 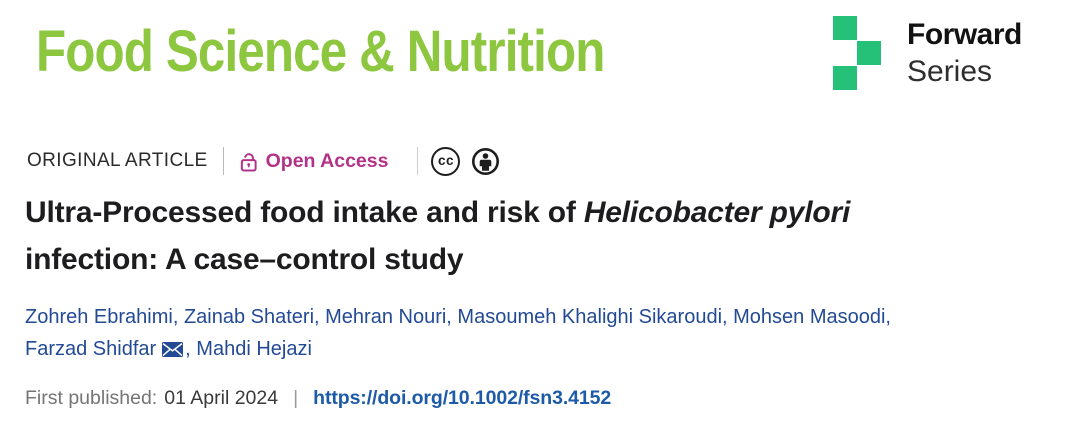 What do you see at coordinates (244, 259) in the screenshot?
I see `title-line2: infection: A case–control study` at bounding box center [244, 259].